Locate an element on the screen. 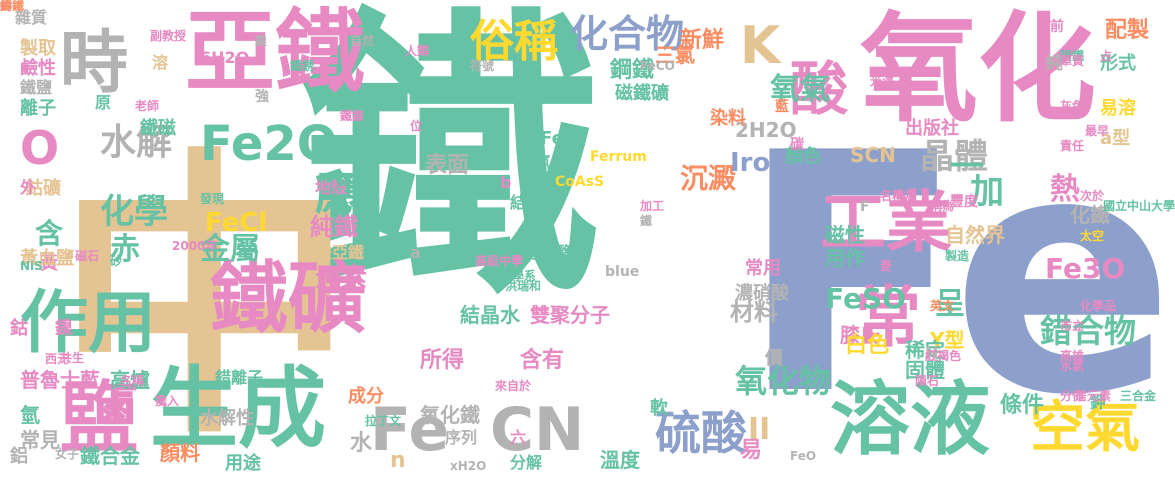 This screenshot has height=482, width=1175. word: xH2O is located at coordinates (468, 466).